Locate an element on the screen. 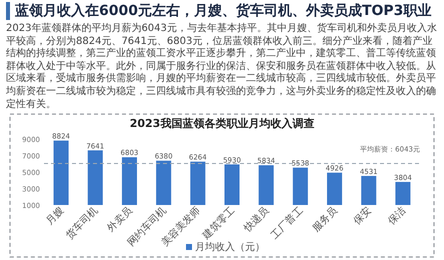 The height and width of the screenshot is (260, 444). x-tick-label: 建筑零工 is located at coordinates (219, 223).